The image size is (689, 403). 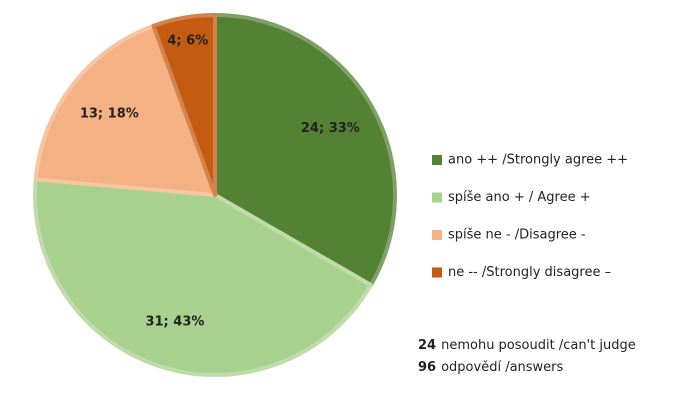 I want to click on data-label: 13; 18%, so click(x=109, y=113).